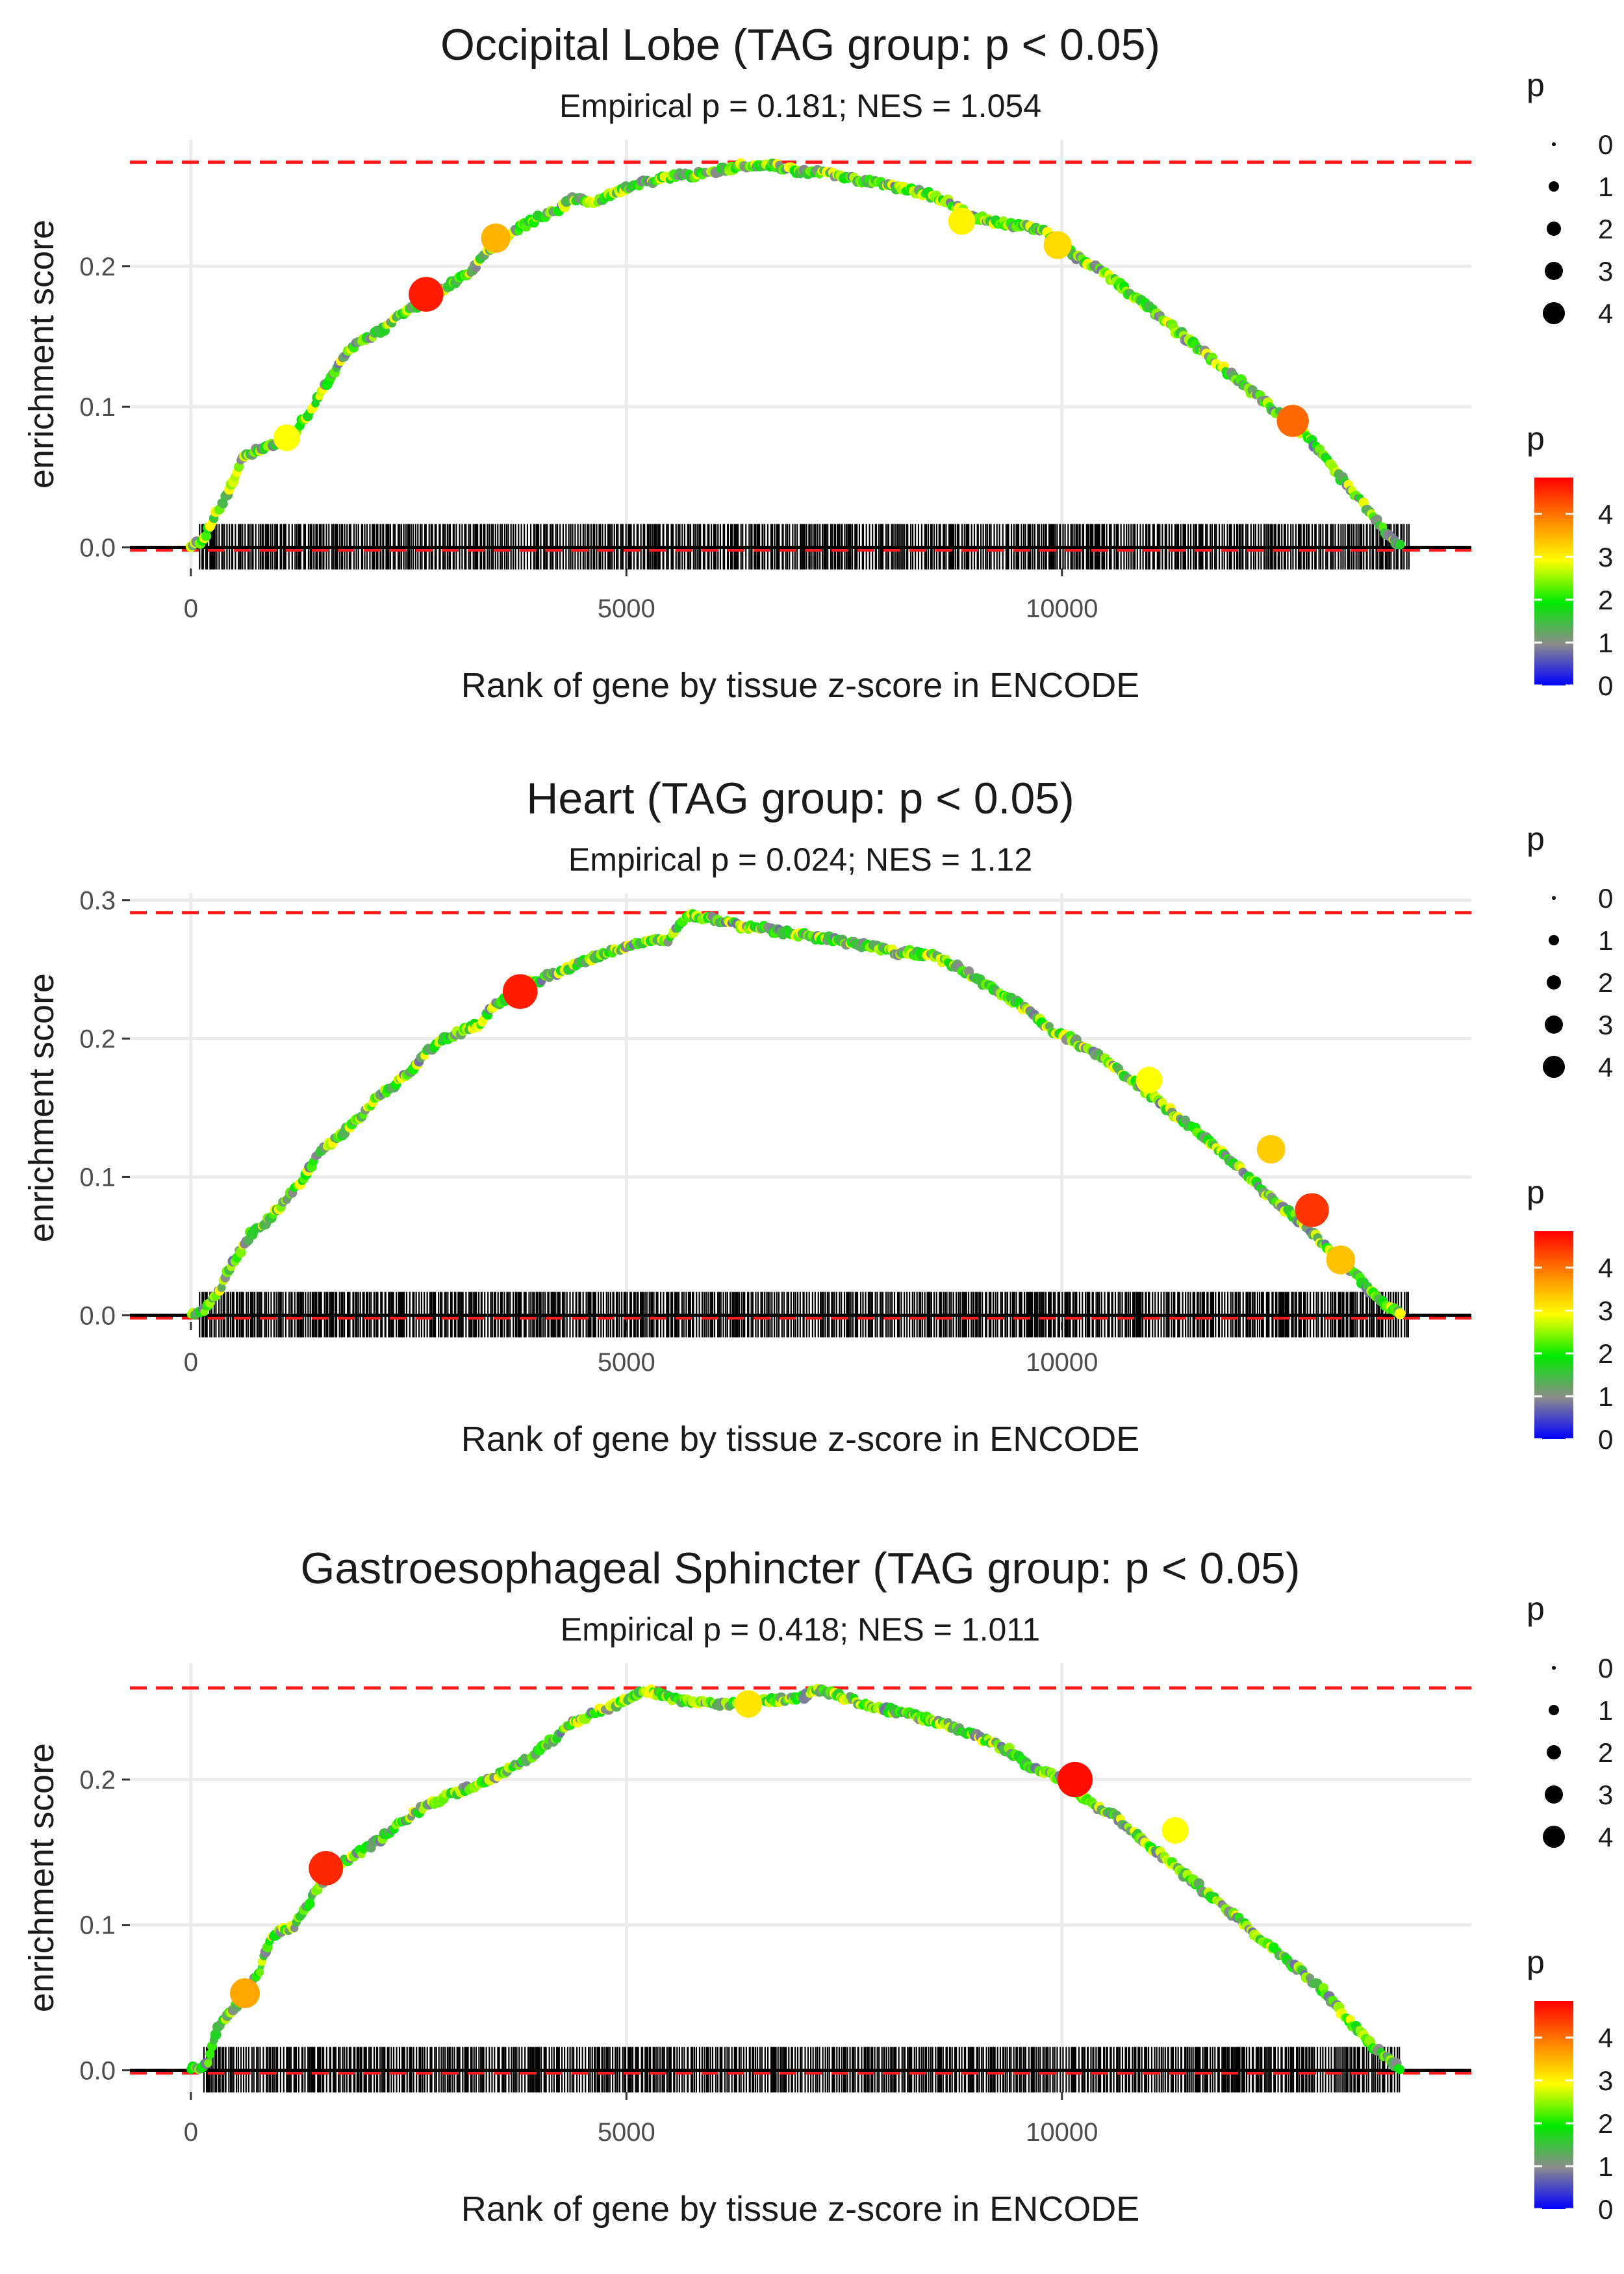 The width and height of the screenshot is (1624, 2274). What do you see at coordinates (97, 1315) in the screenshot?
I see `y-tick-label: 0.0` at bounding box center [97, 1315].